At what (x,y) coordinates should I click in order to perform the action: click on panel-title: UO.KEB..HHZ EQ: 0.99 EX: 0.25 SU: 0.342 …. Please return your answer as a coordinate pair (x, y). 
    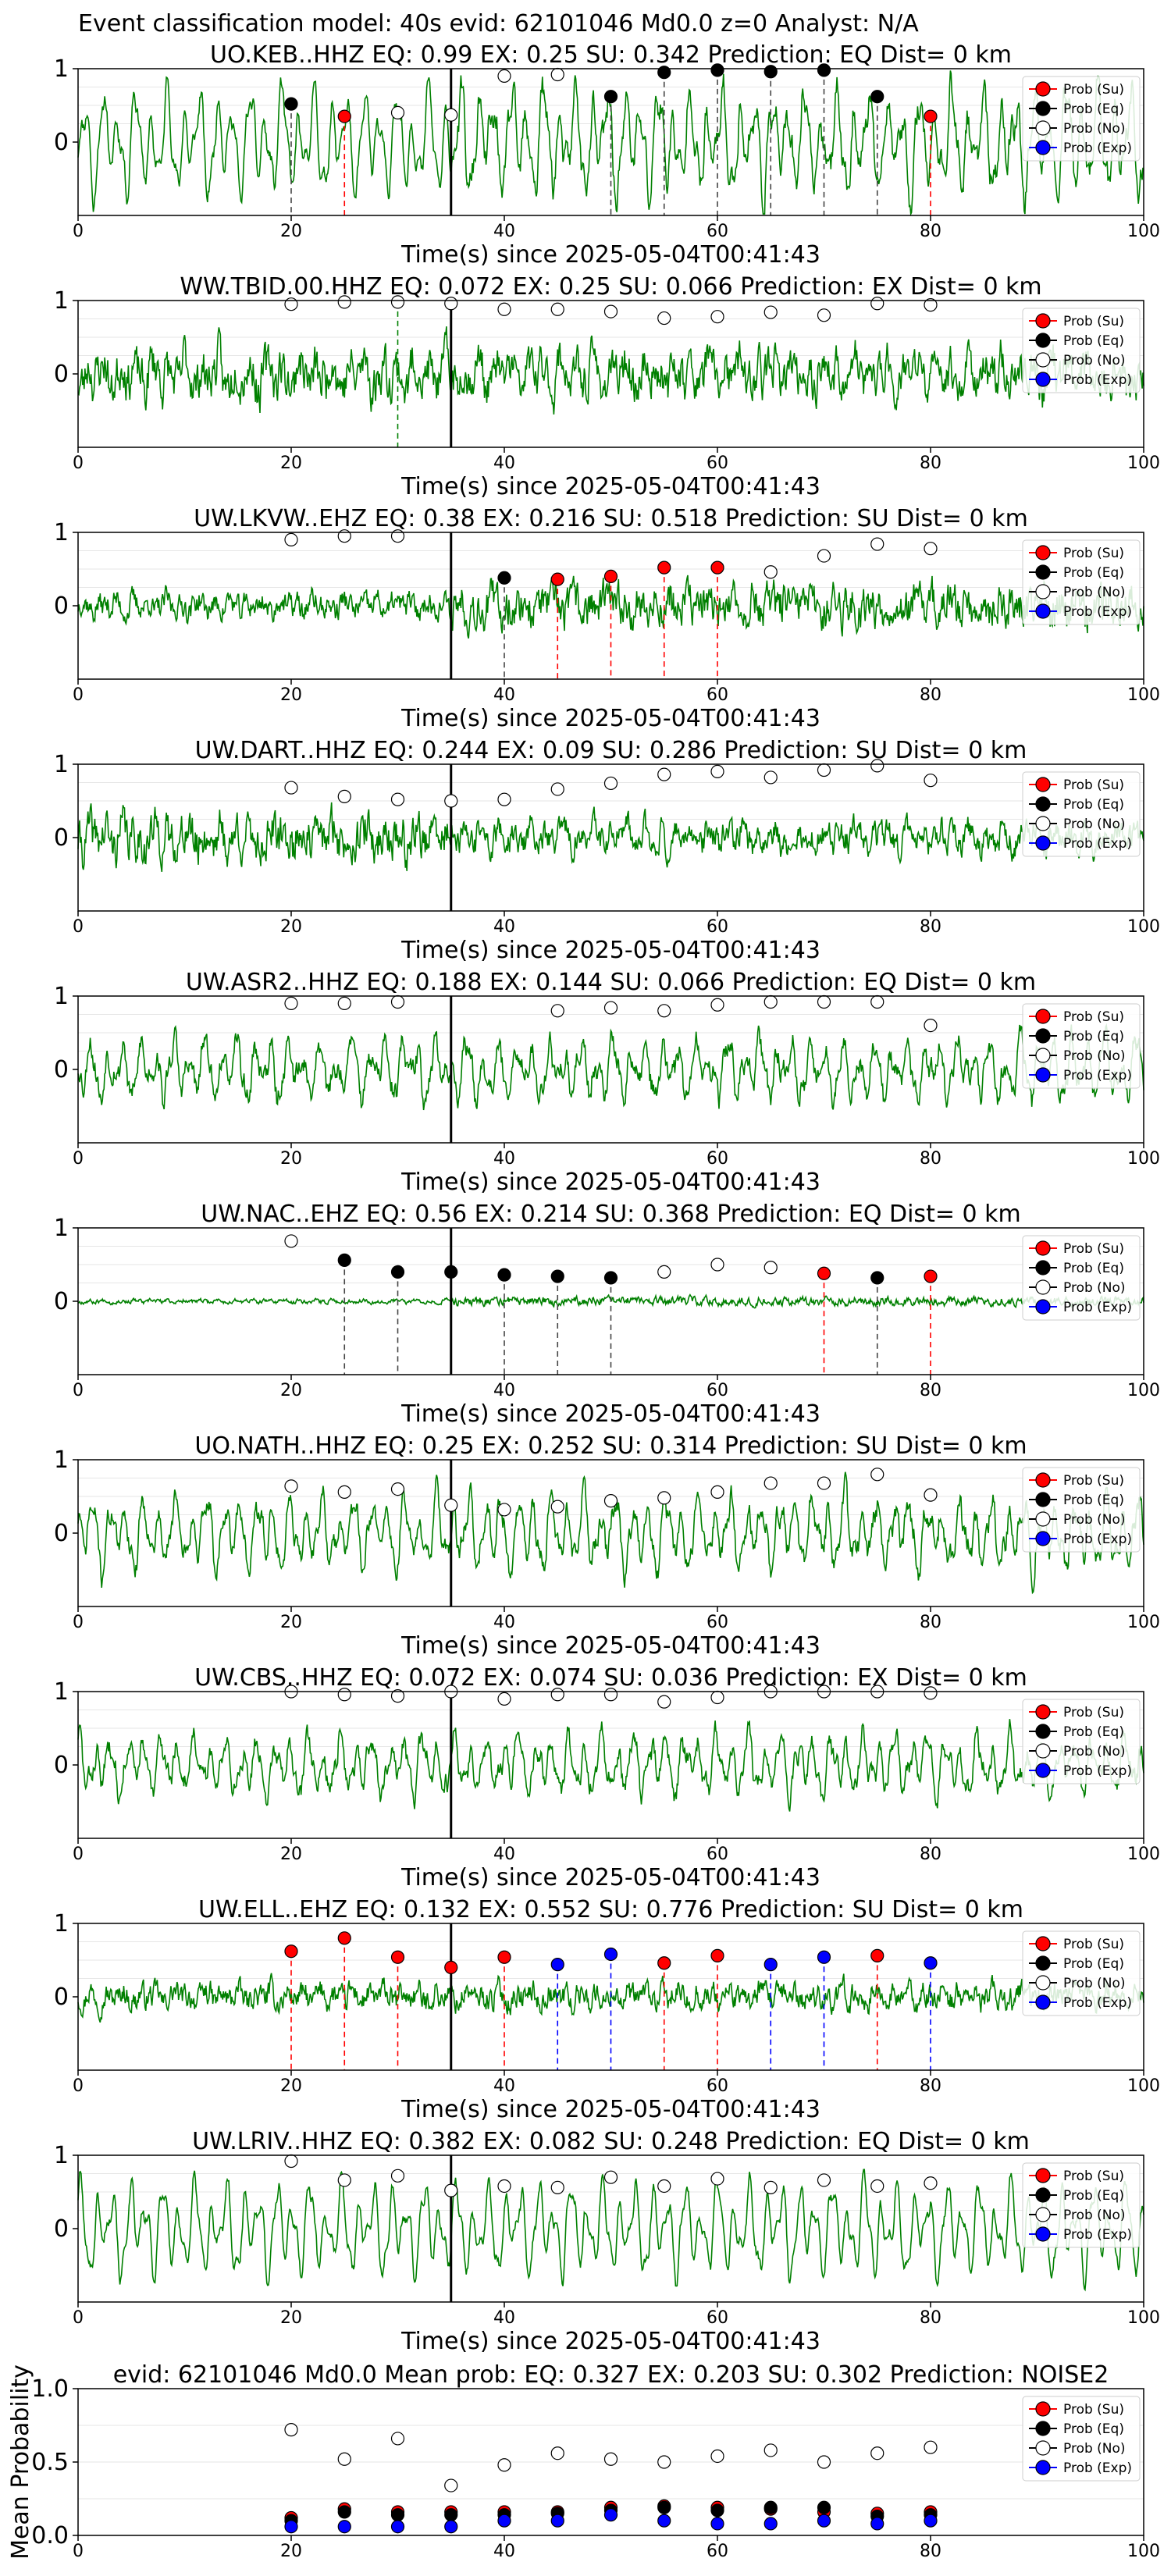
    Looking at the image, I should click on (611, 55).